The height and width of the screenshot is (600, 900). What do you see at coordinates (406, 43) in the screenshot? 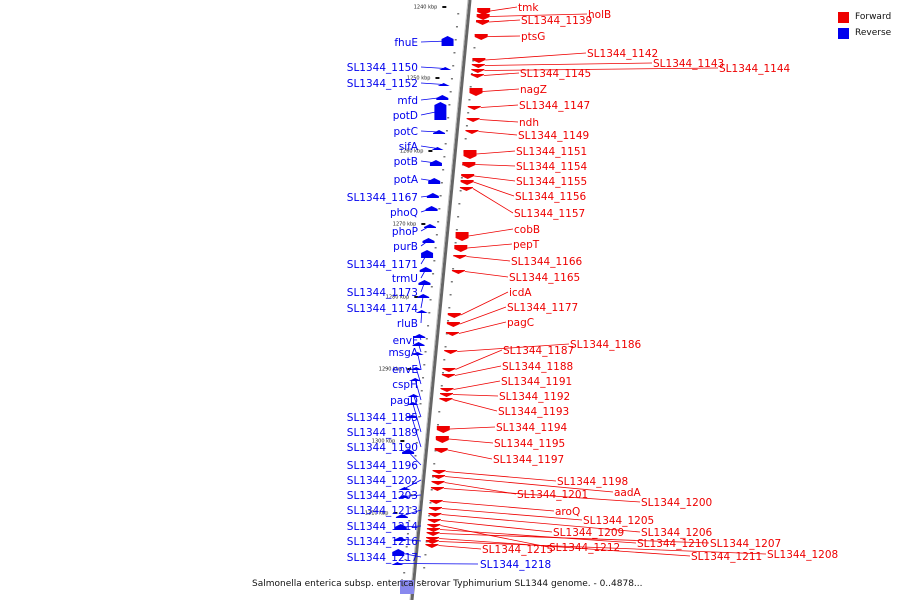
I see `reverse-gene-label: fhuE` at bounding box center [406, 43].